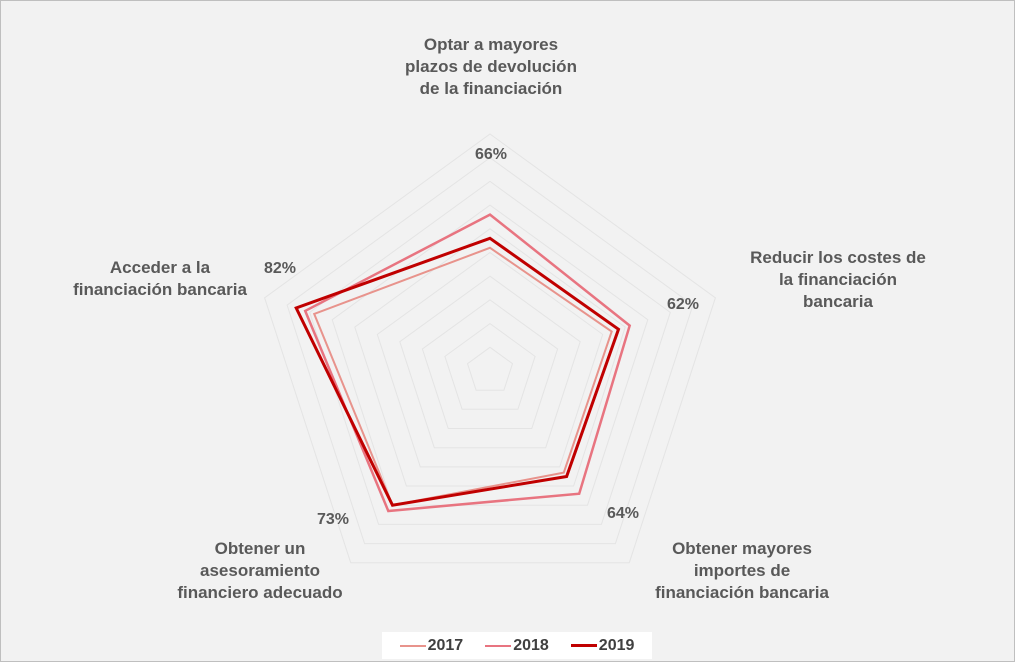 The image size is (1015, 662). Describe the element at coordinates (583, 645) in the screenshot. I see `legend-swatch-2019` at that location.